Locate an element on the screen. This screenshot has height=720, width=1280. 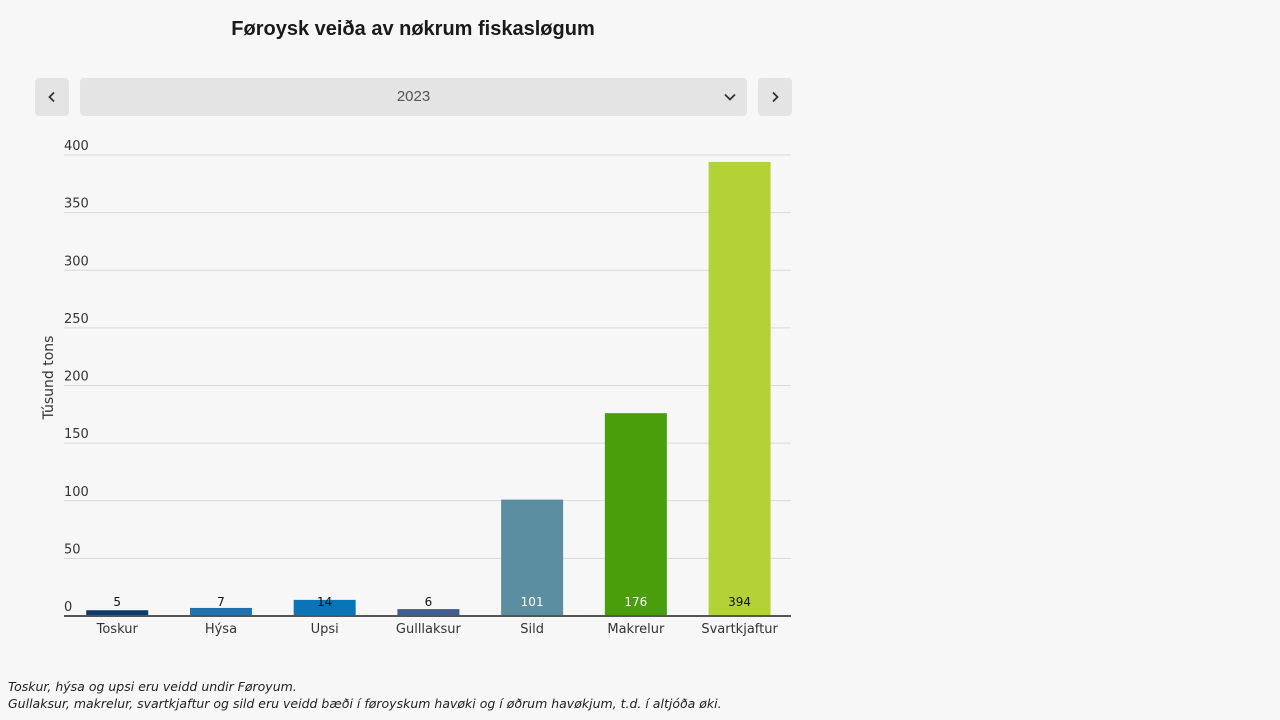
y-axis-ticks: 0 50 100 150 200 250 300 350 400 is located at coordinates (76, 377).